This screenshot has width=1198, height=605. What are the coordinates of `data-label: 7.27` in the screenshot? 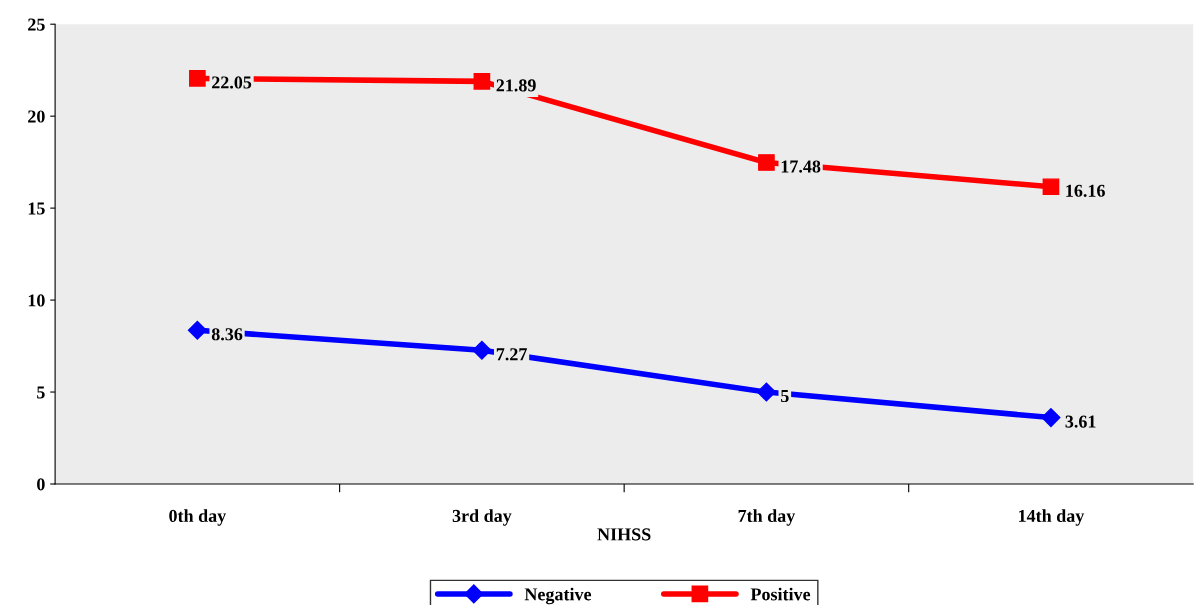 It's located at (511, 354).